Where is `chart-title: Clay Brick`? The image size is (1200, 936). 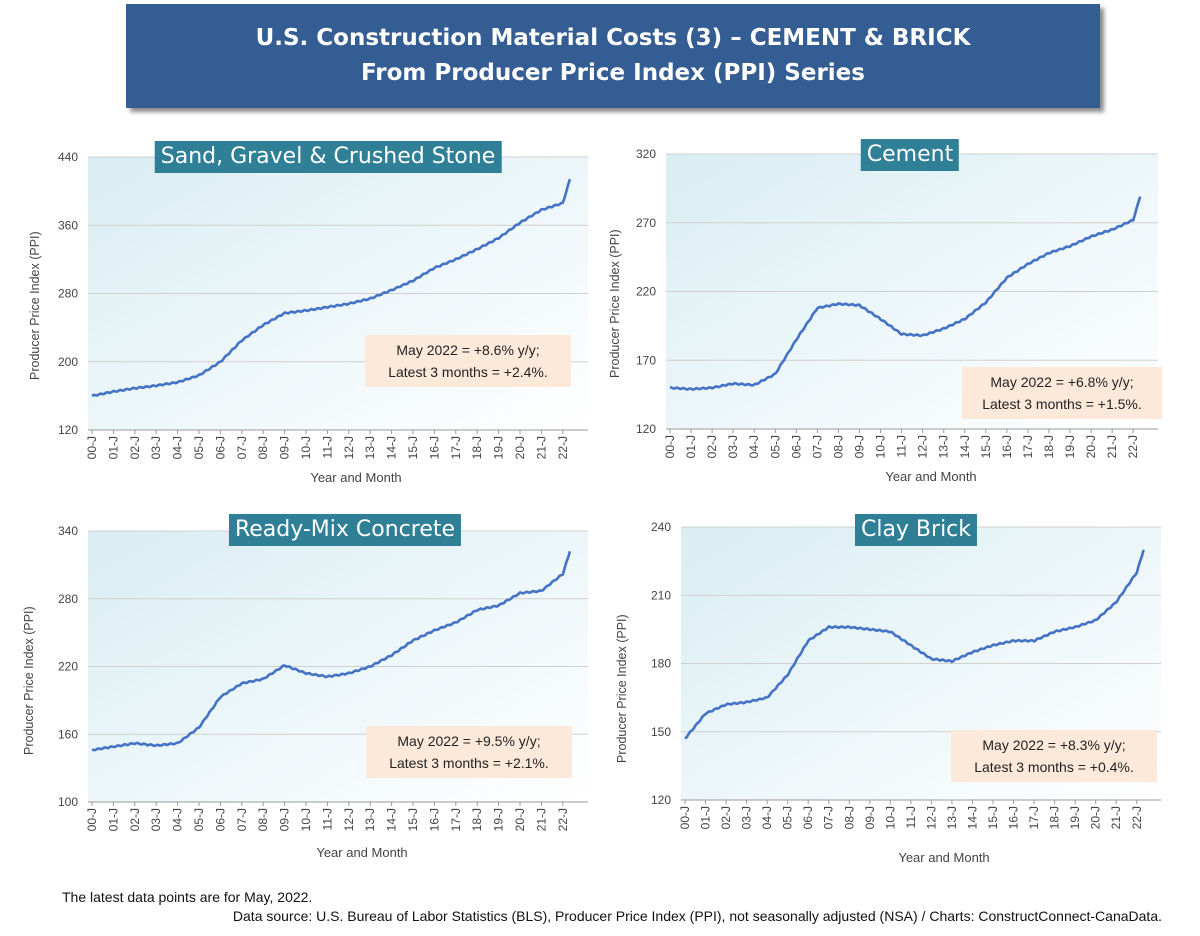 chart-title: Clay Brick is located at coordinates (916, 530).